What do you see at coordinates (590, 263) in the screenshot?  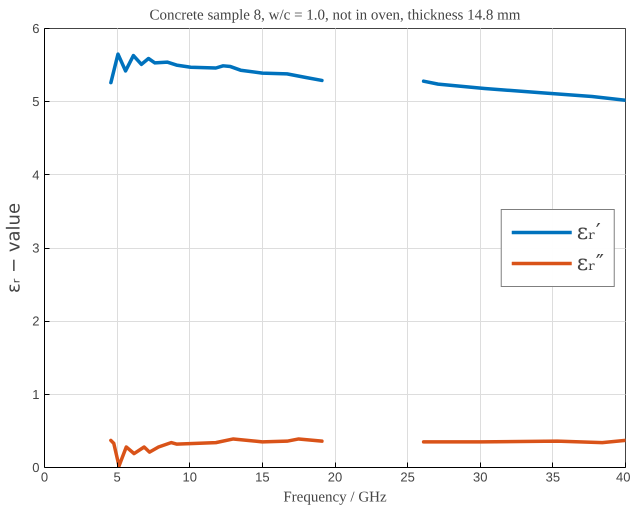 I see `legend-label: εᵣ″` at bounding box center [590, 263].